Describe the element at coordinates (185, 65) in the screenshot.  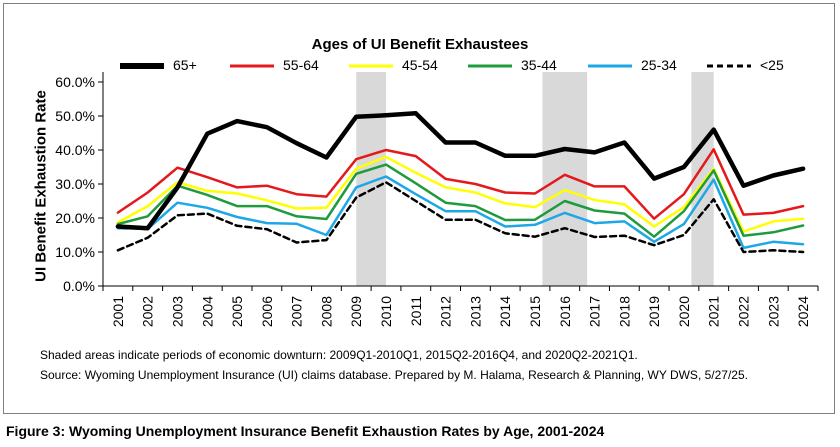
I see `legend-label: 65+` at that location.